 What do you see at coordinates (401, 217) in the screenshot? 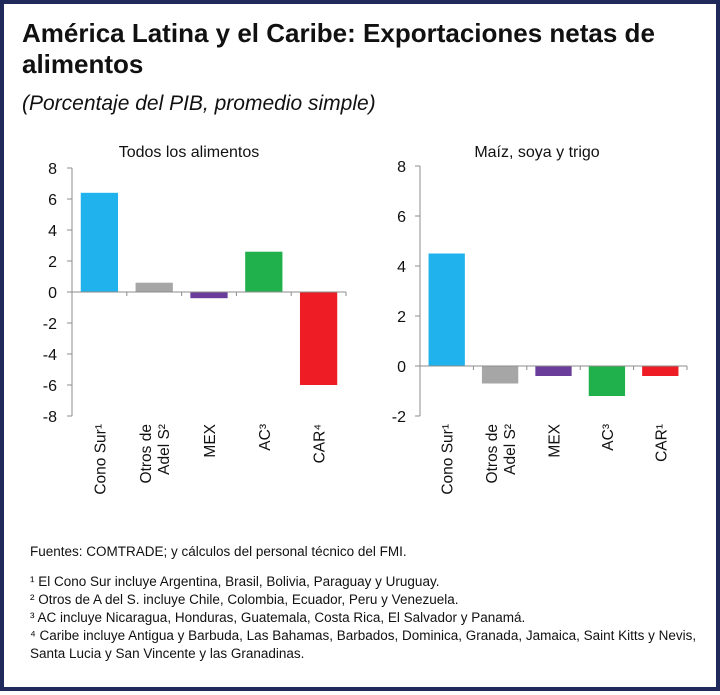
I see `chart-2-ytick-label: 6` at bounding box center [401, 217].